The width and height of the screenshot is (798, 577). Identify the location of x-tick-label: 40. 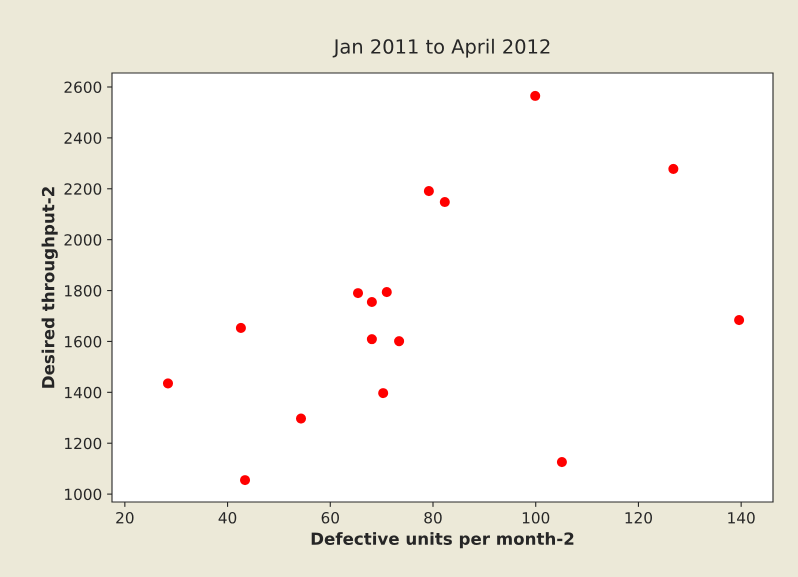
(227, 518).